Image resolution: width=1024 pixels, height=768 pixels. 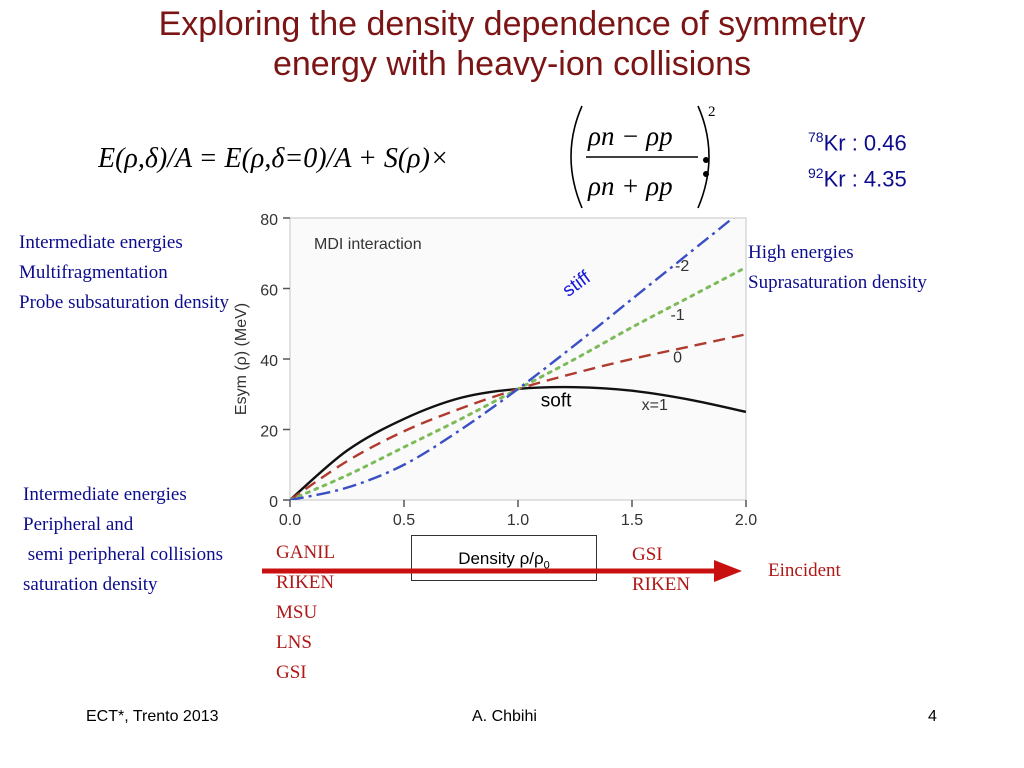 I want to click on x-tick-label: 1.0, so click(x=518, y=520).